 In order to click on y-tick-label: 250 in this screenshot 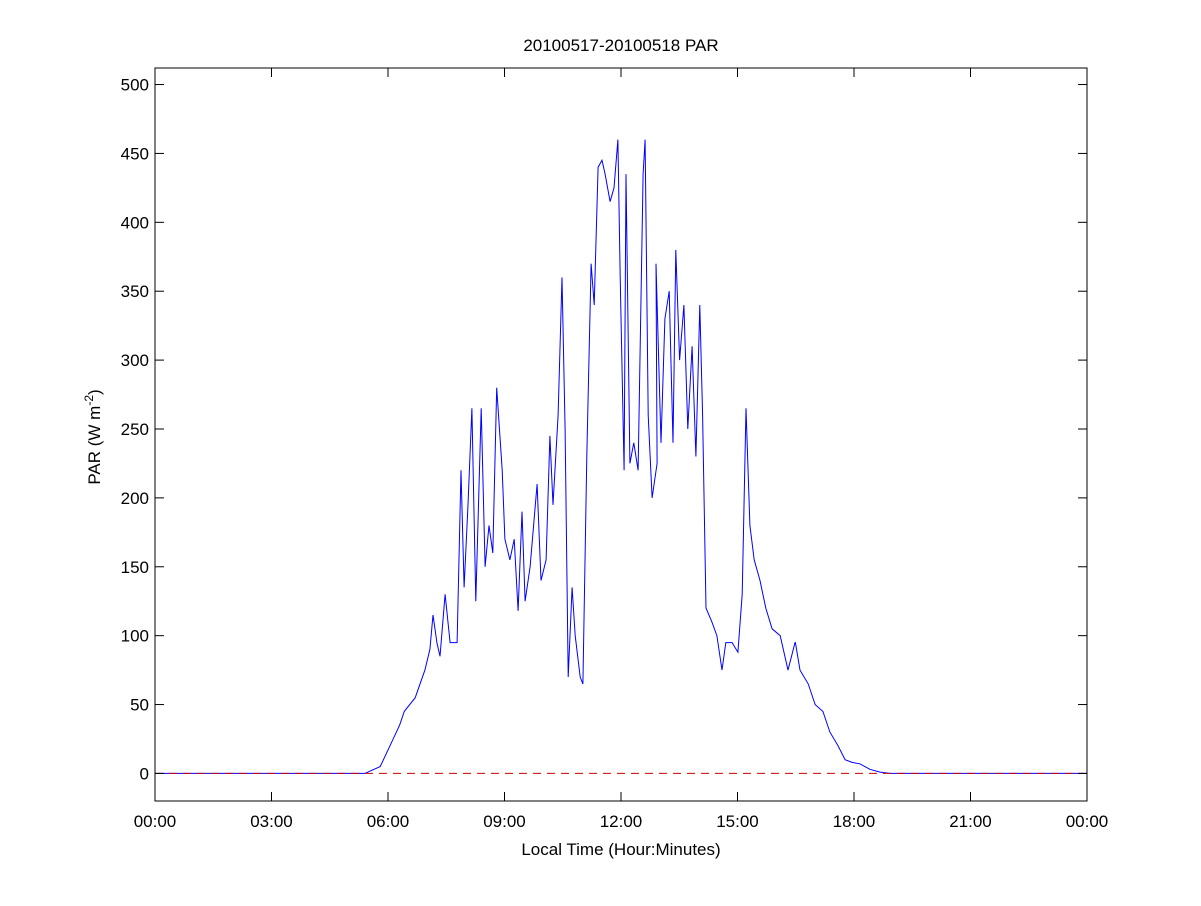, I will do `click(135, 429)`.